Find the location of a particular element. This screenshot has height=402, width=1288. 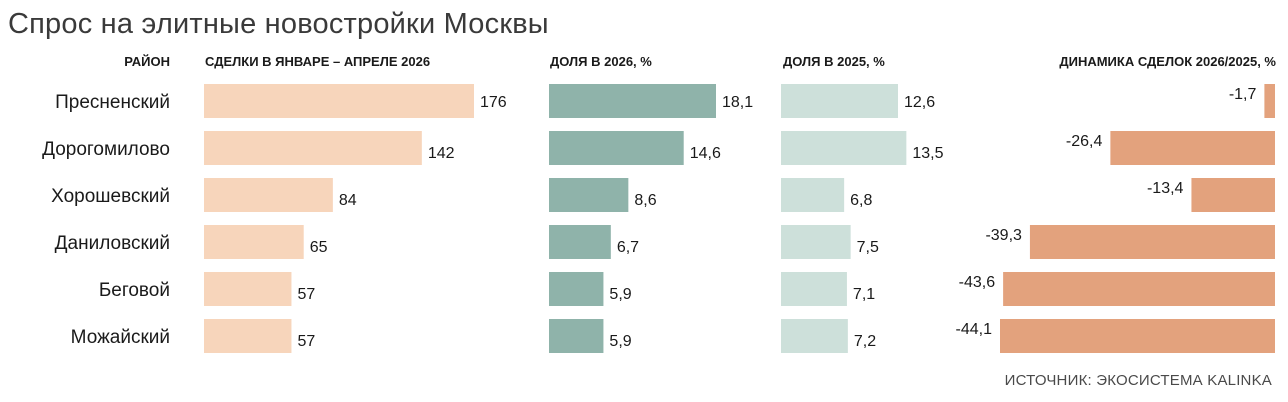

deals-value-label: 142 is located at coordinates (441, 153).